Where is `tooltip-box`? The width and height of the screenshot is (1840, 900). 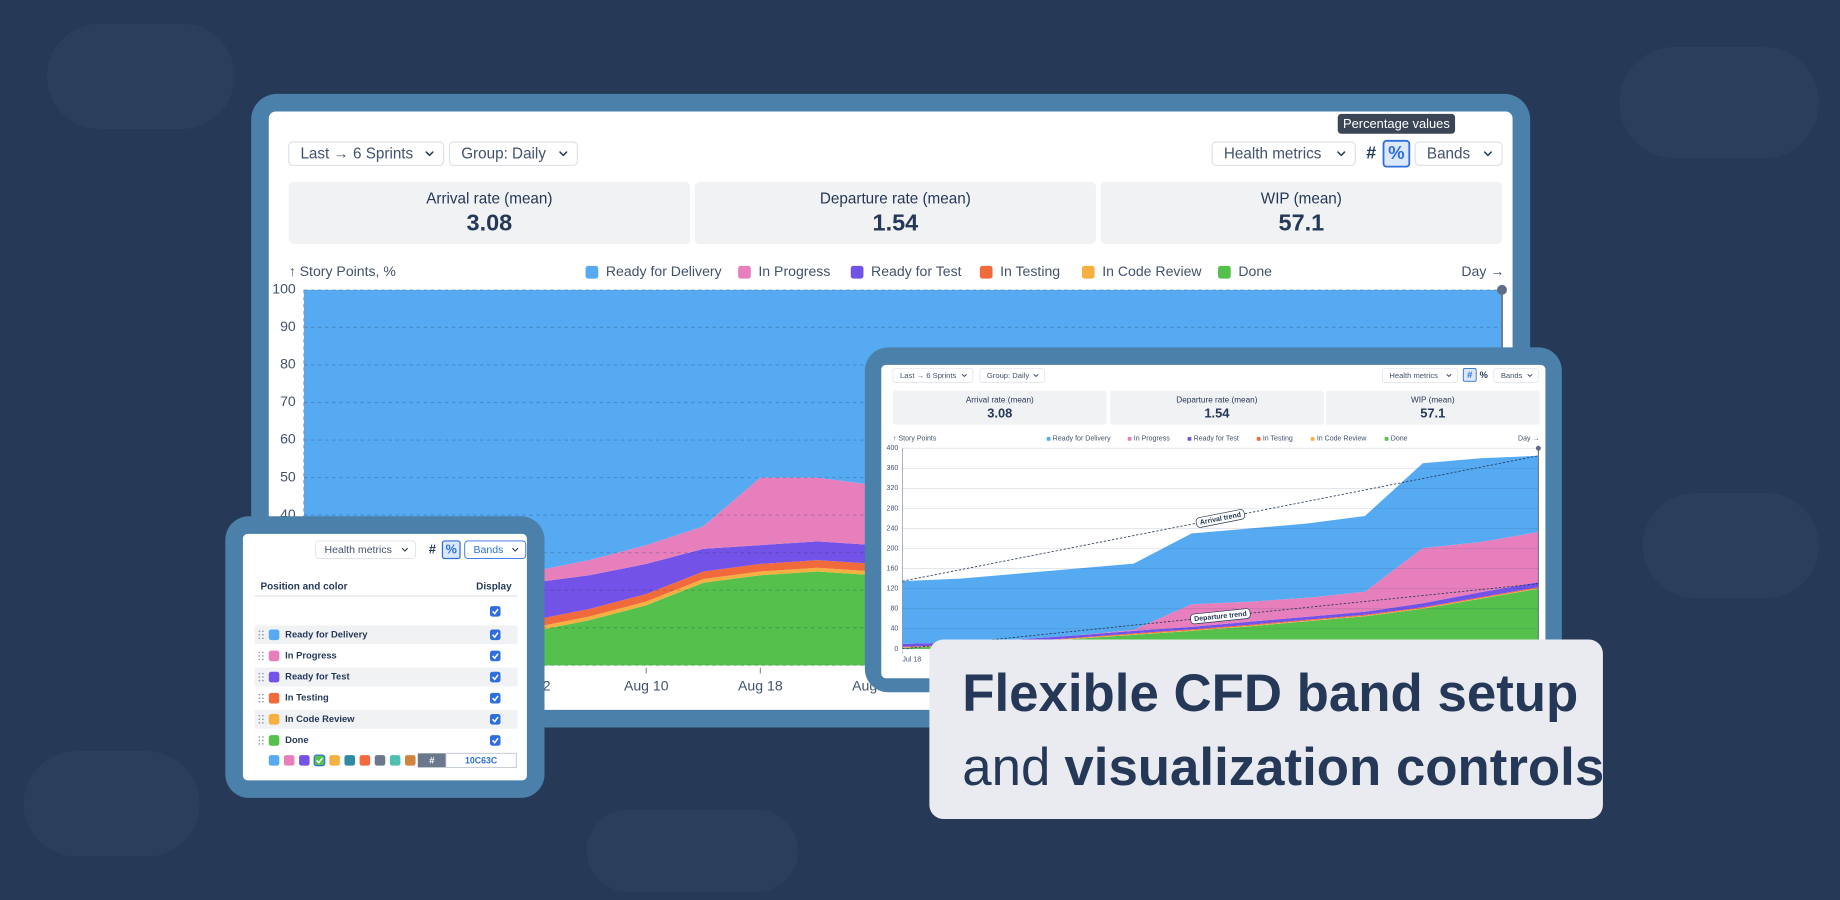
tooltip-box is located at coordinates (1396, 123).